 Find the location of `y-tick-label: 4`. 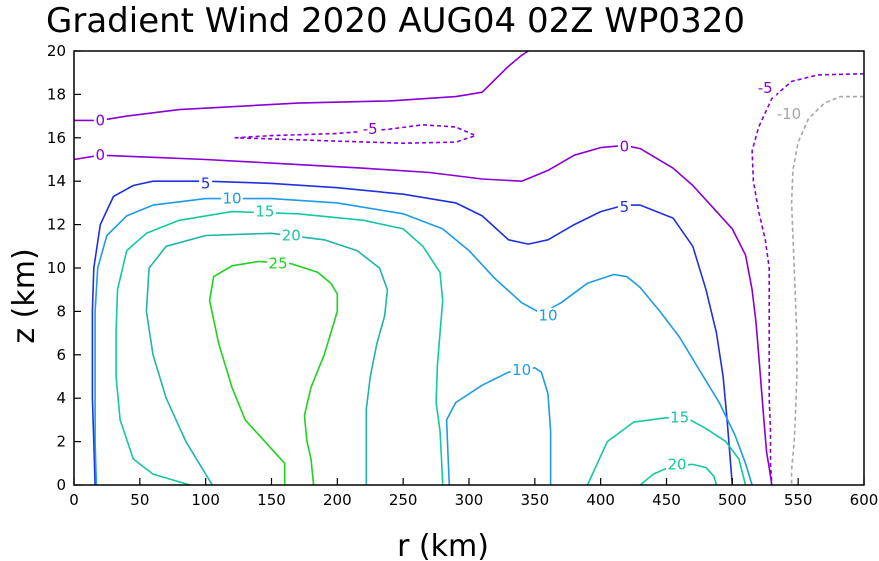

y-tick-label: 4 is located at coordinates (61, 398).